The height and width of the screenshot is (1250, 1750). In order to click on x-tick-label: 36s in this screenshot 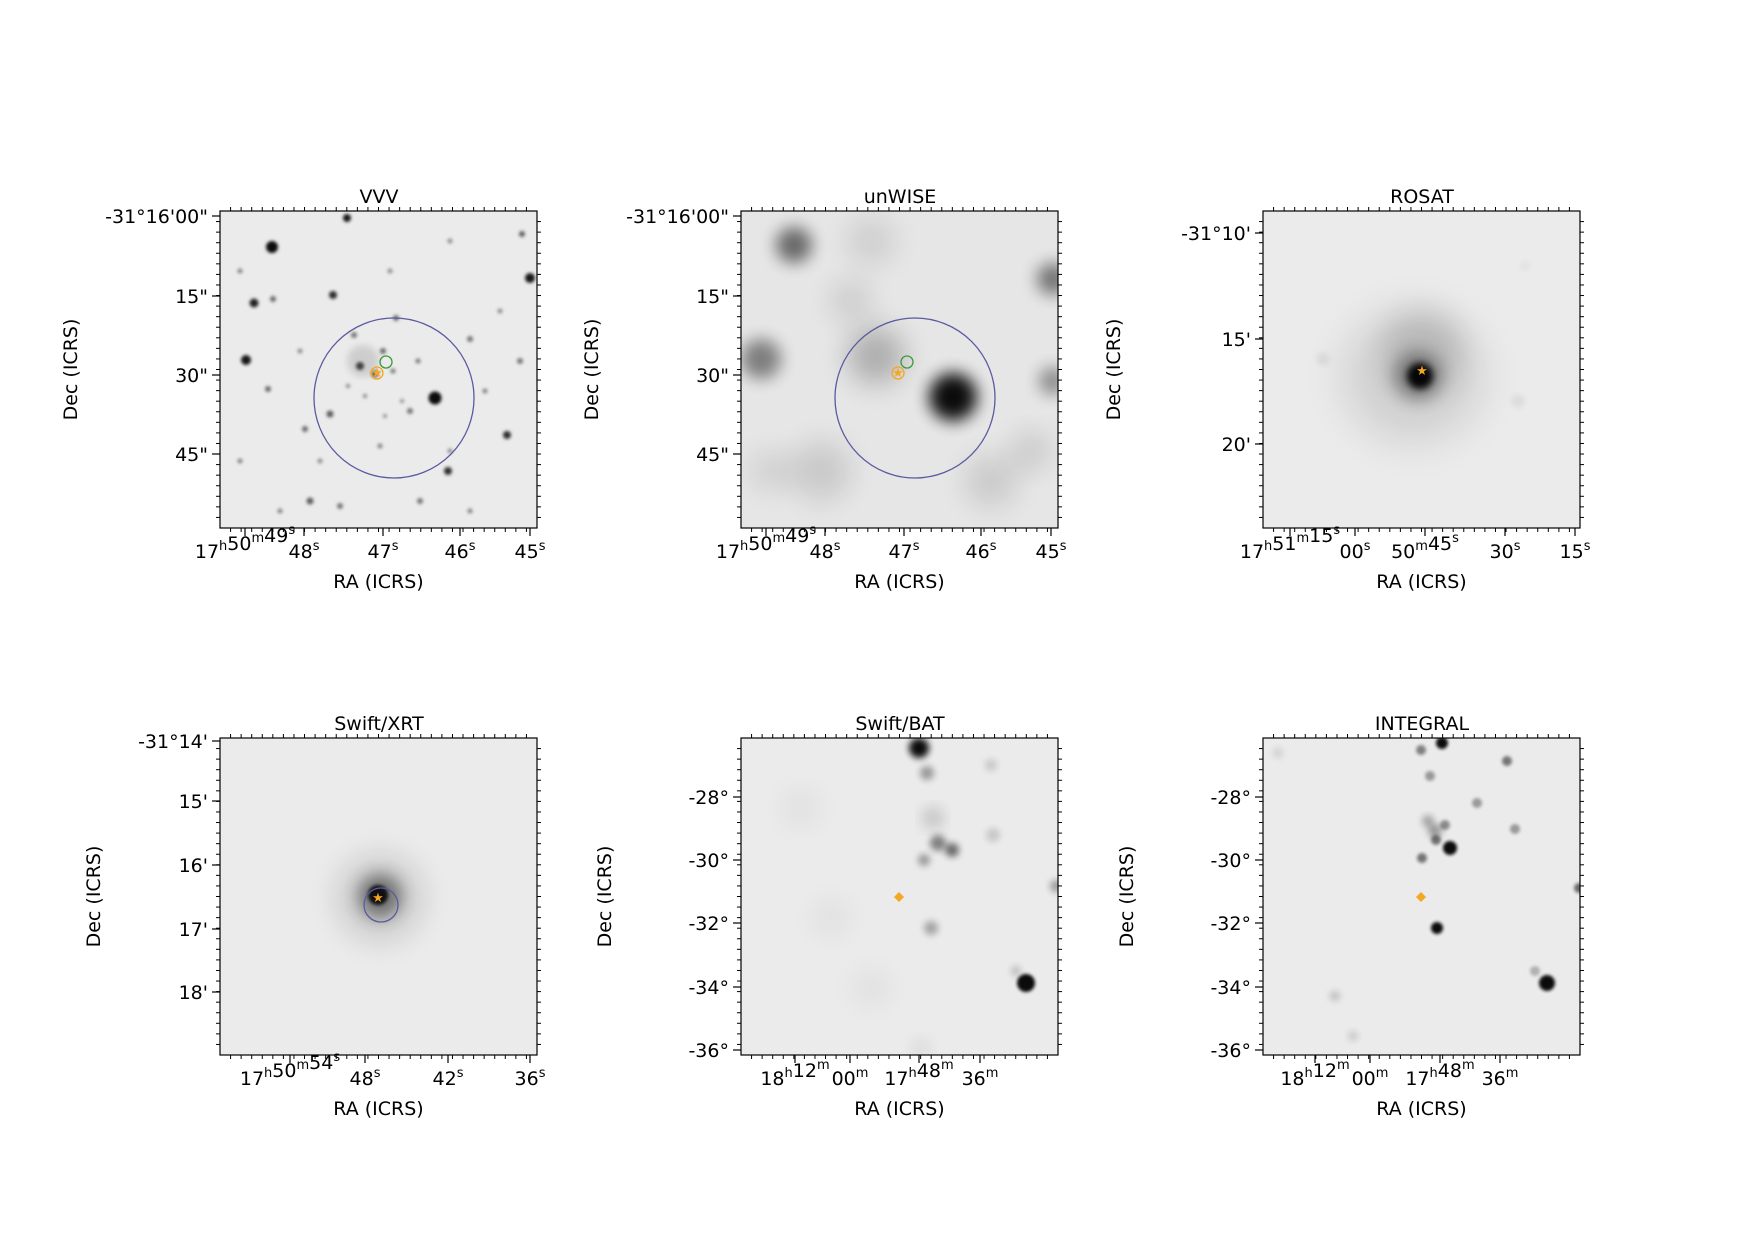, I will do `click(530, 1078)`.